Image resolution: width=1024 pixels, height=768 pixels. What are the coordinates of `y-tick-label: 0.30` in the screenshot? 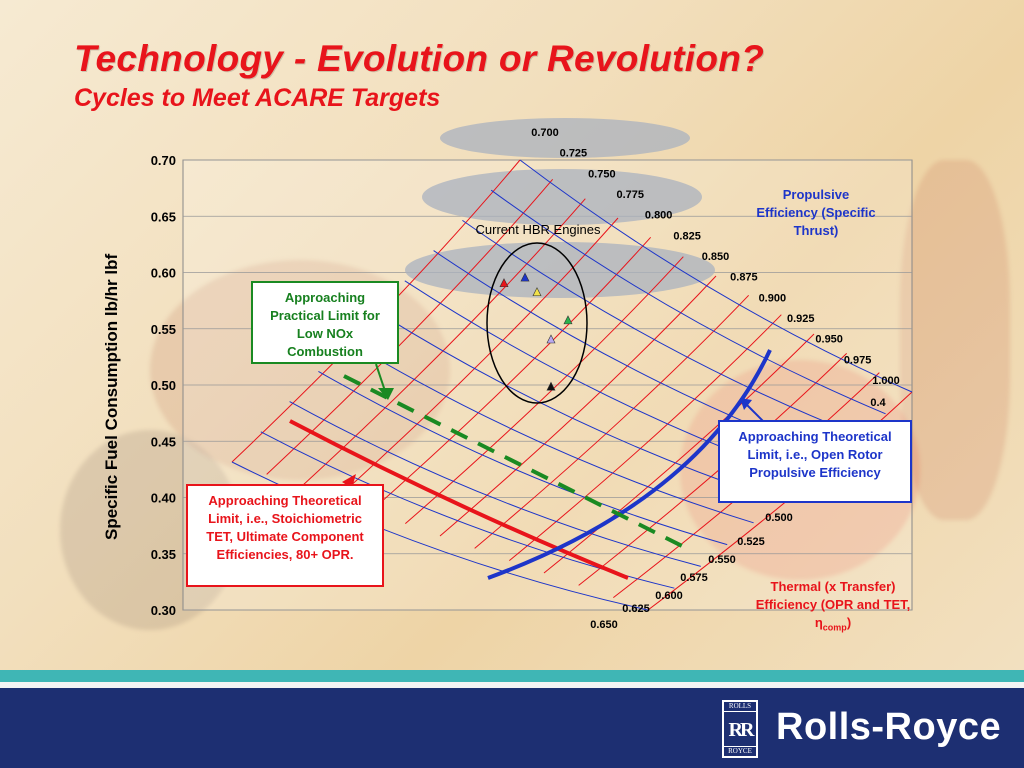 It's located at (163, 610).